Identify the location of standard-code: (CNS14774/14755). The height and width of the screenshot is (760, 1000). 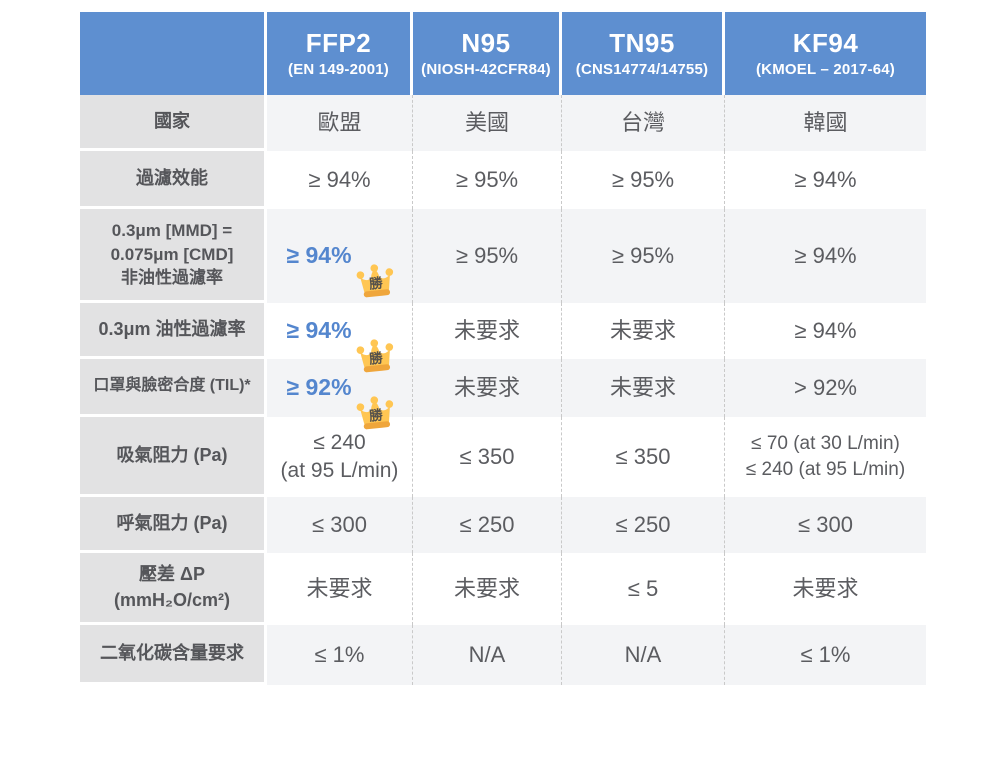
(642, 69).